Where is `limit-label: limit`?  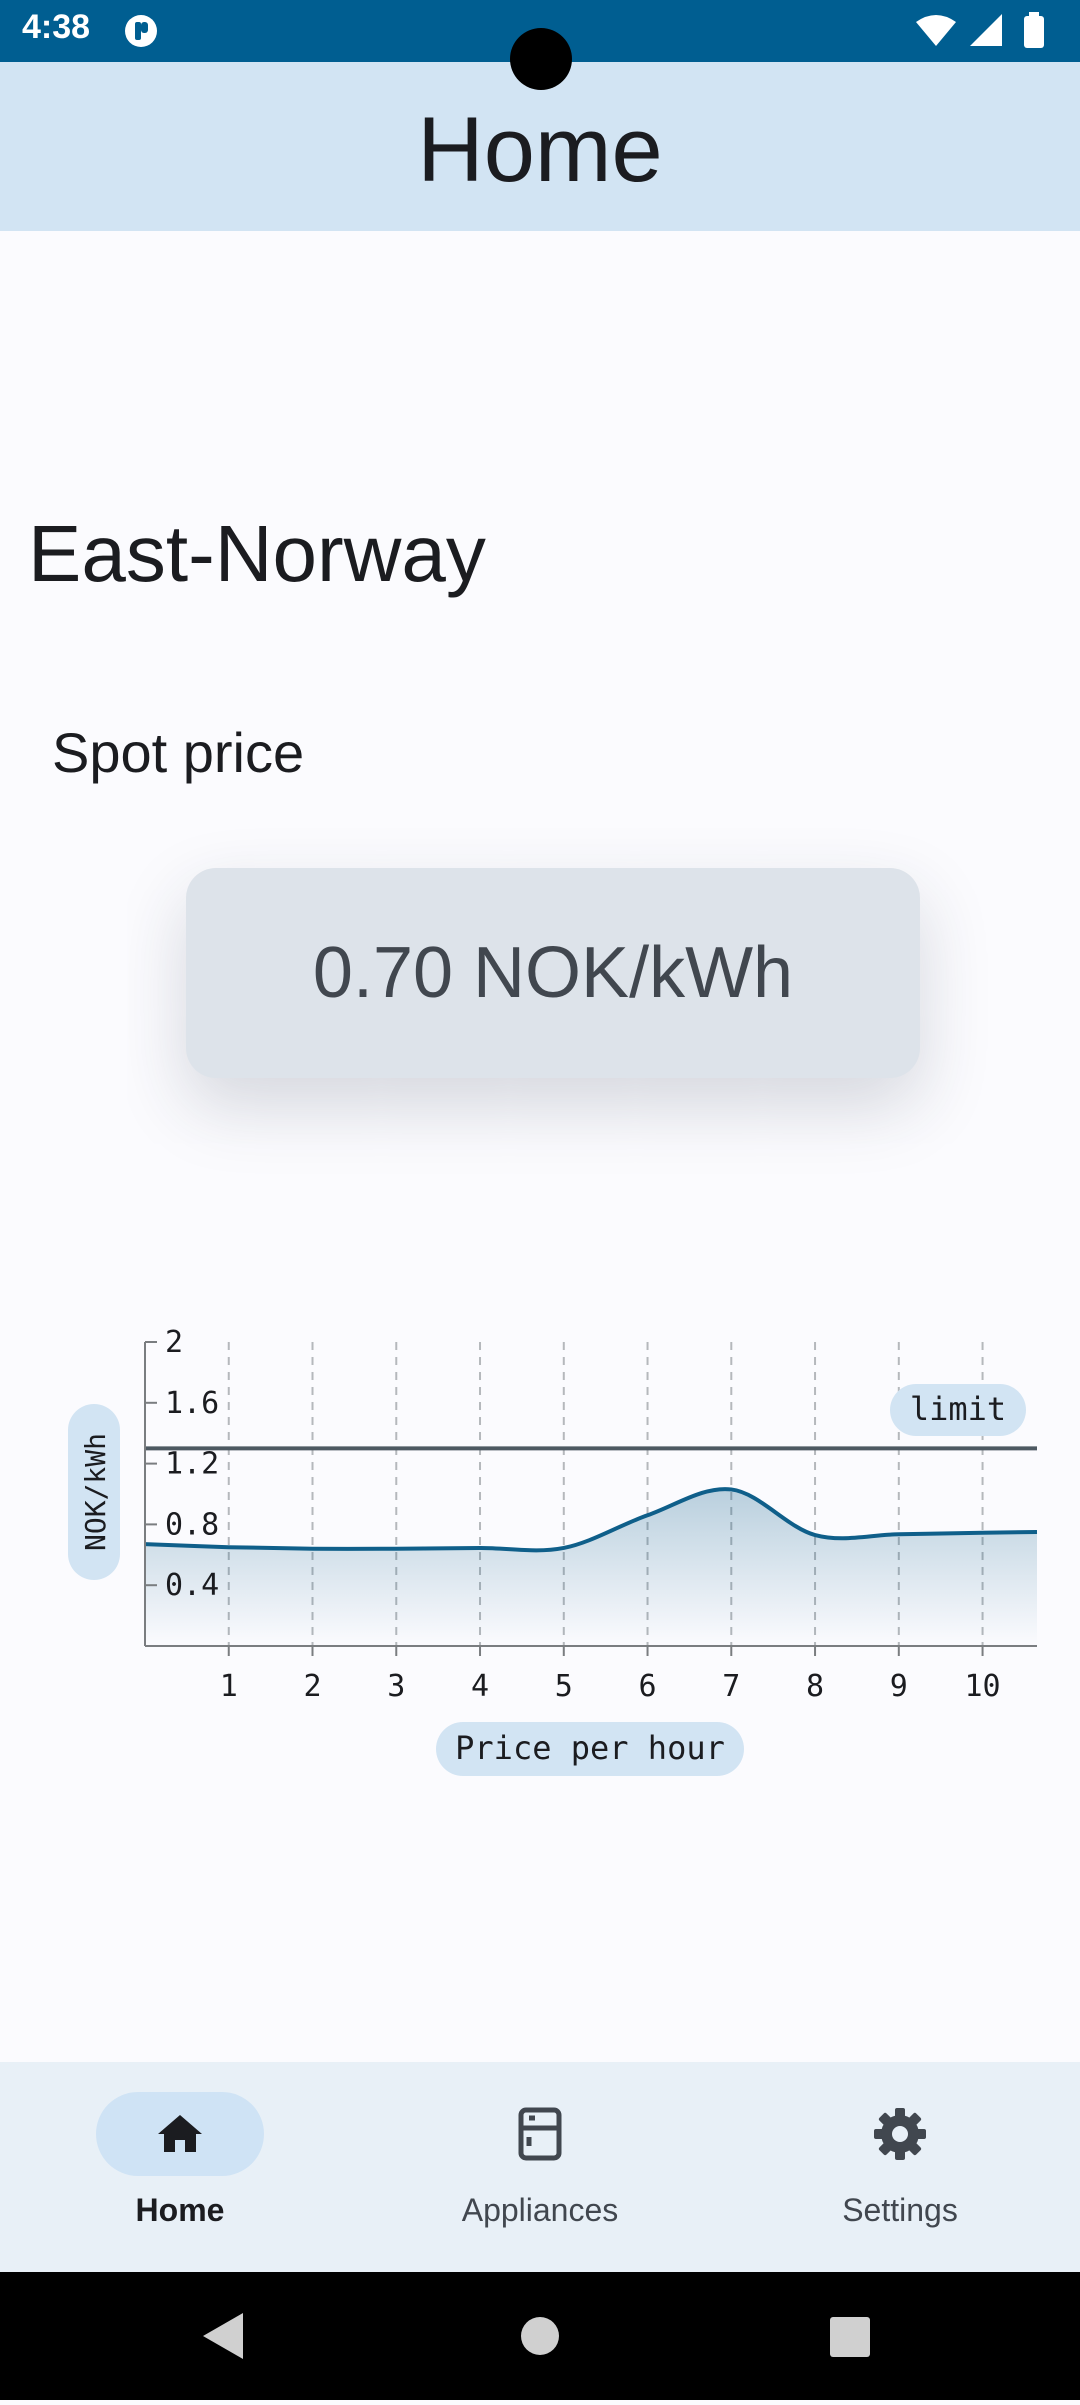
limit-label: limit is located at coordinates (958, 1409).